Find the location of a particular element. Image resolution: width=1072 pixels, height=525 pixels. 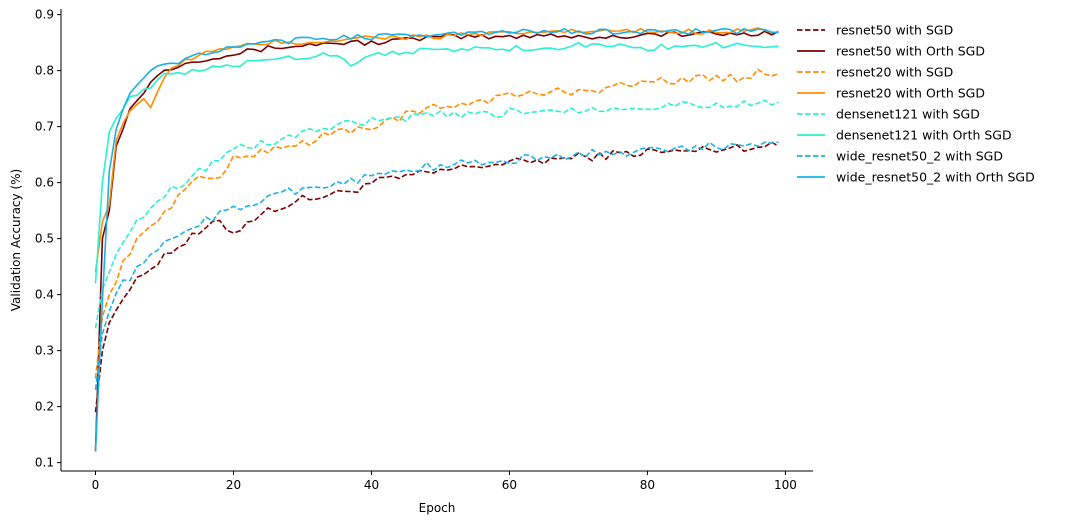

y-axis-label: Validation Accuracy (%) is located at coordinates (16, 240).